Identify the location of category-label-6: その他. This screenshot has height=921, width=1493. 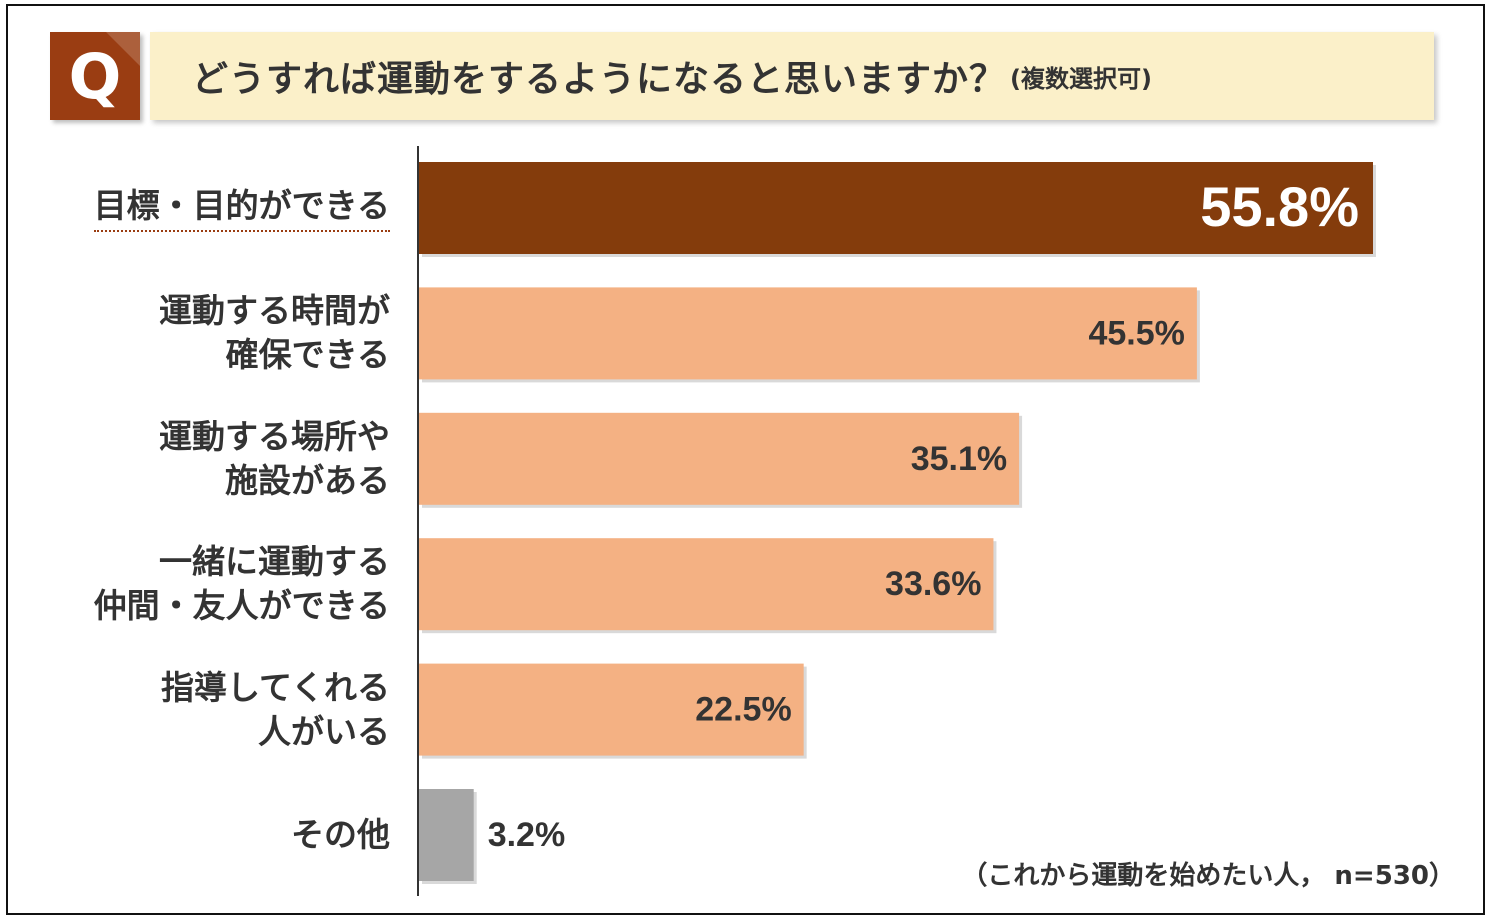
(215, 835).